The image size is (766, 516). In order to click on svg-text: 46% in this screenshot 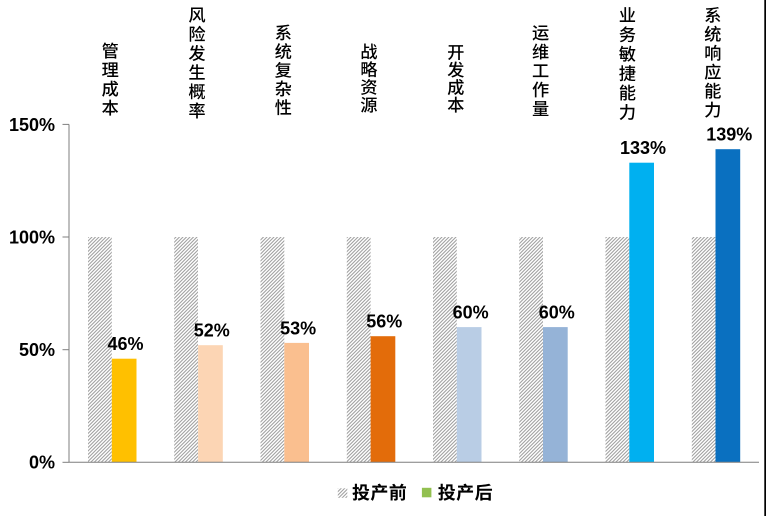, I will do `click(125, 344)`.